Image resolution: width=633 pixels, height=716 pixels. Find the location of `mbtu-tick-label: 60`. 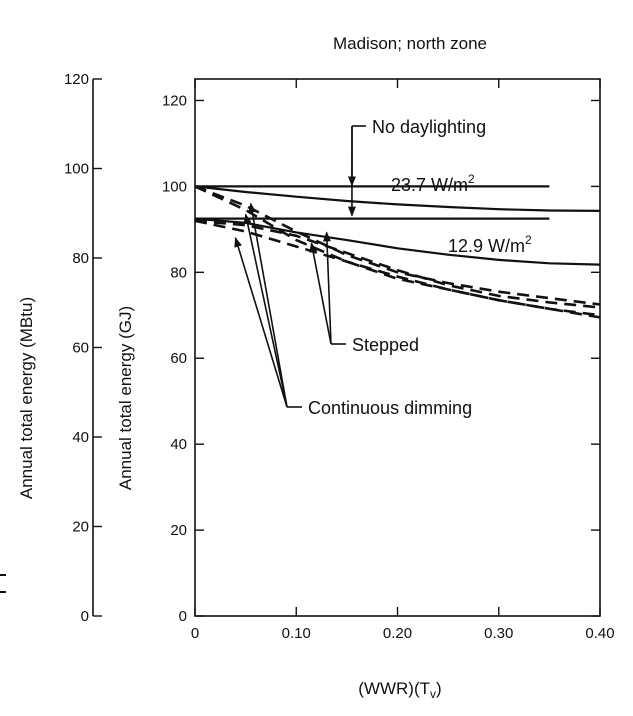

mbtu-tick-label: 60 is located at coordinates (80, 348).